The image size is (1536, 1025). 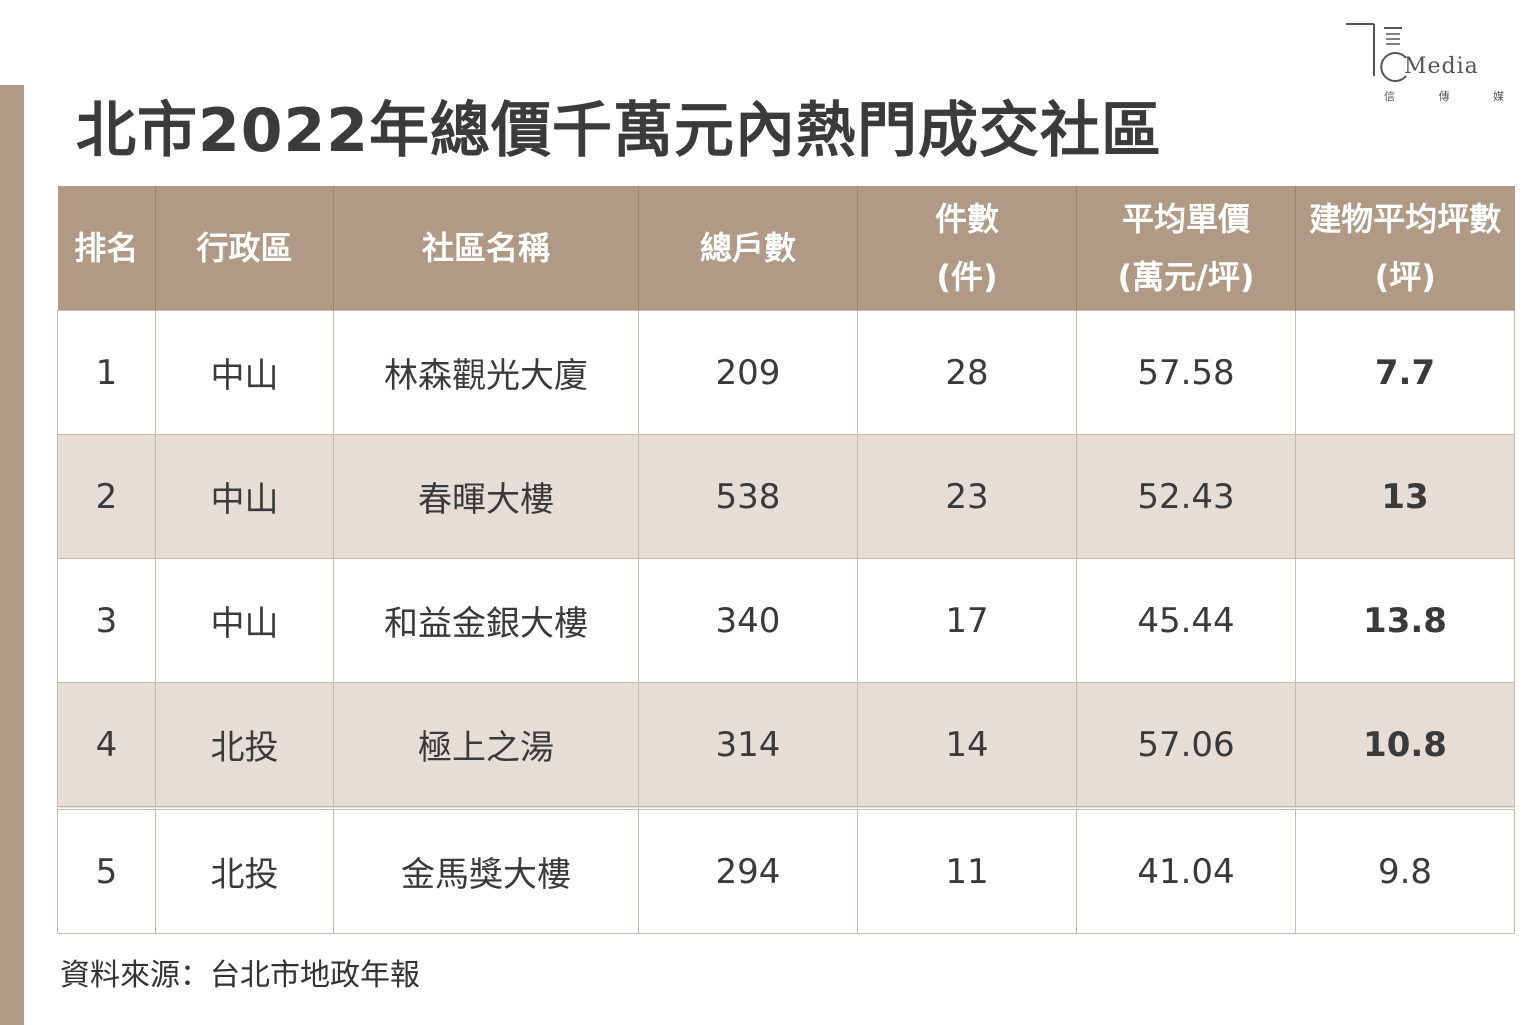 I want to click on table-row: 3 中山 和益金銀大樓 340 17 45.44 13.8, so click(x=786, y=620).